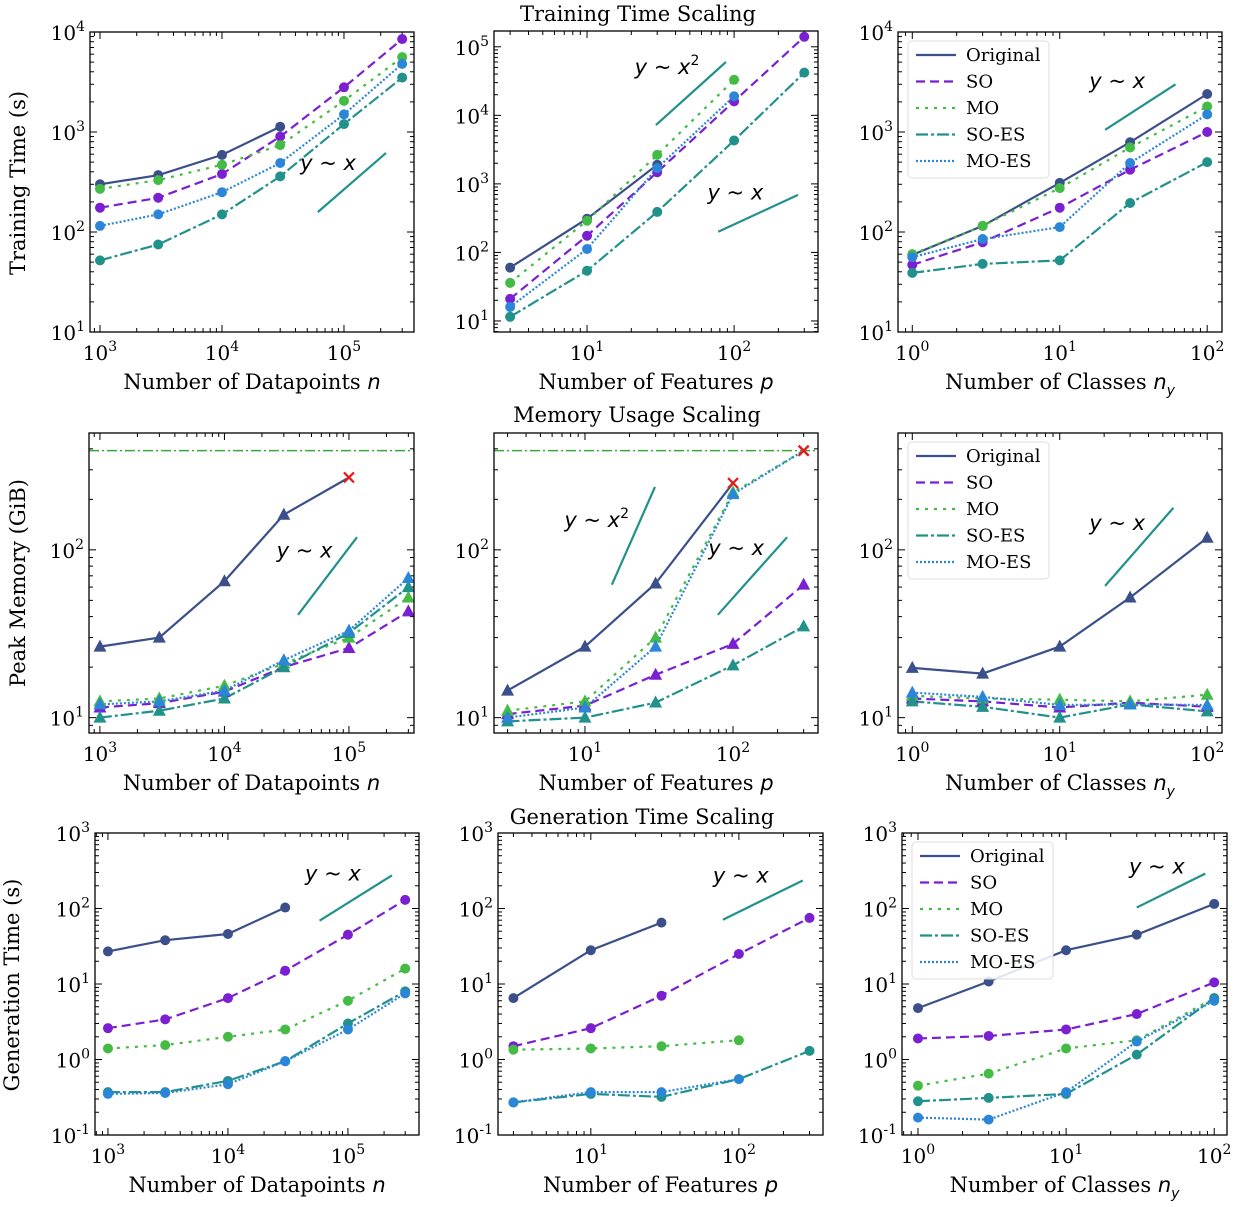 Image resolution: width=1238 pixels, height=1207 pixels. I want to click on series-line-so-es, so click(657, 194).